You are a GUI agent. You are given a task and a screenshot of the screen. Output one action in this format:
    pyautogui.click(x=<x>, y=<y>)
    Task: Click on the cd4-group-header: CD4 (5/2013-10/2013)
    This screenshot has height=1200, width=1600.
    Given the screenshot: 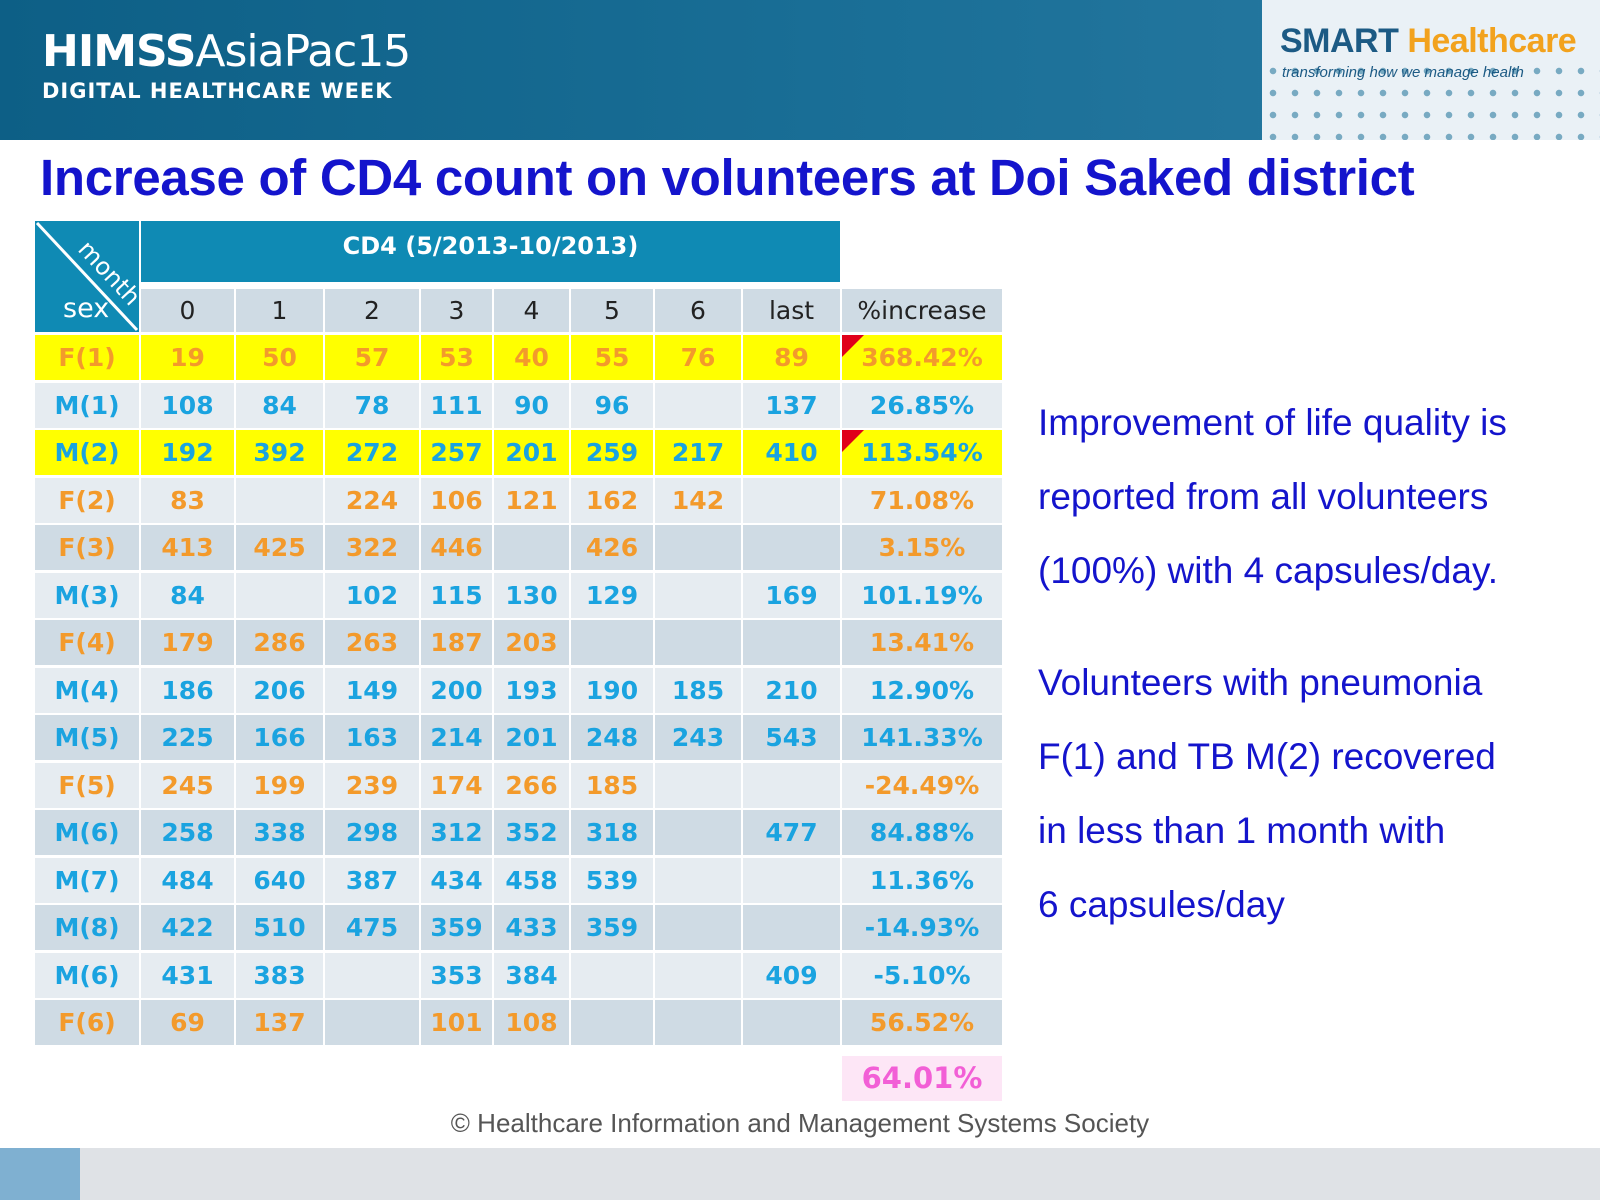 What is the action you would take?
    pyautogui.click(x=490, y=251)
    